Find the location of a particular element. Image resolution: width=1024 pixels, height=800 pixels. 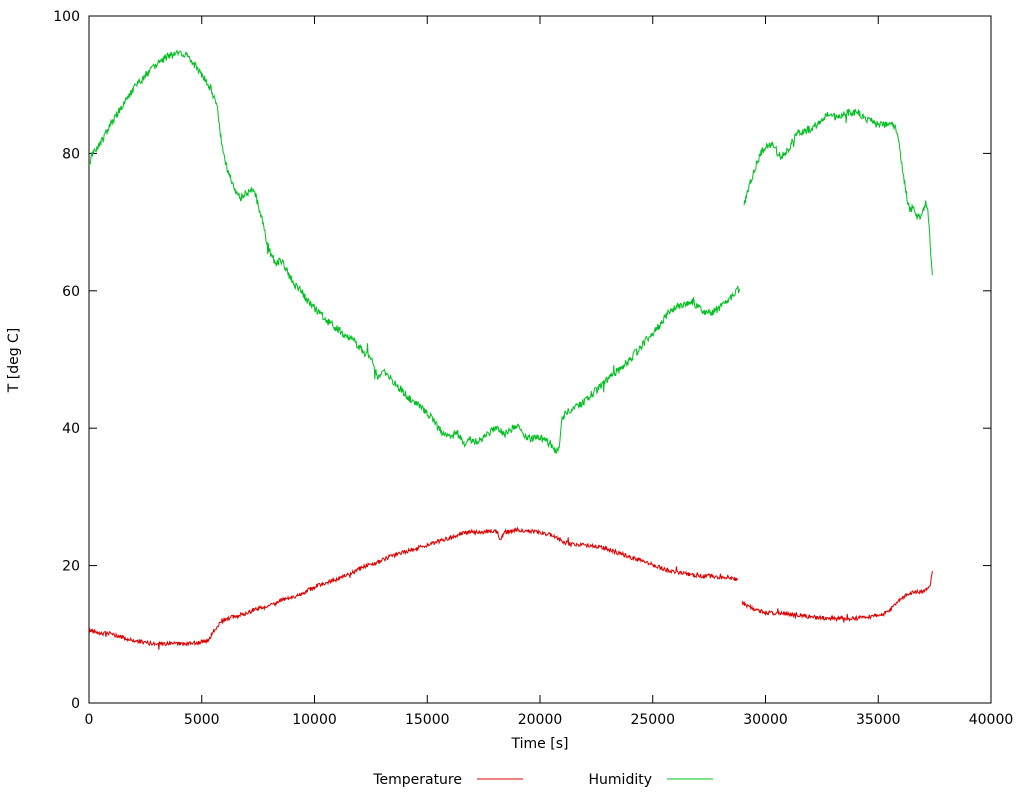

x-tick-label: 10000 is located at coordinates (314, 720).